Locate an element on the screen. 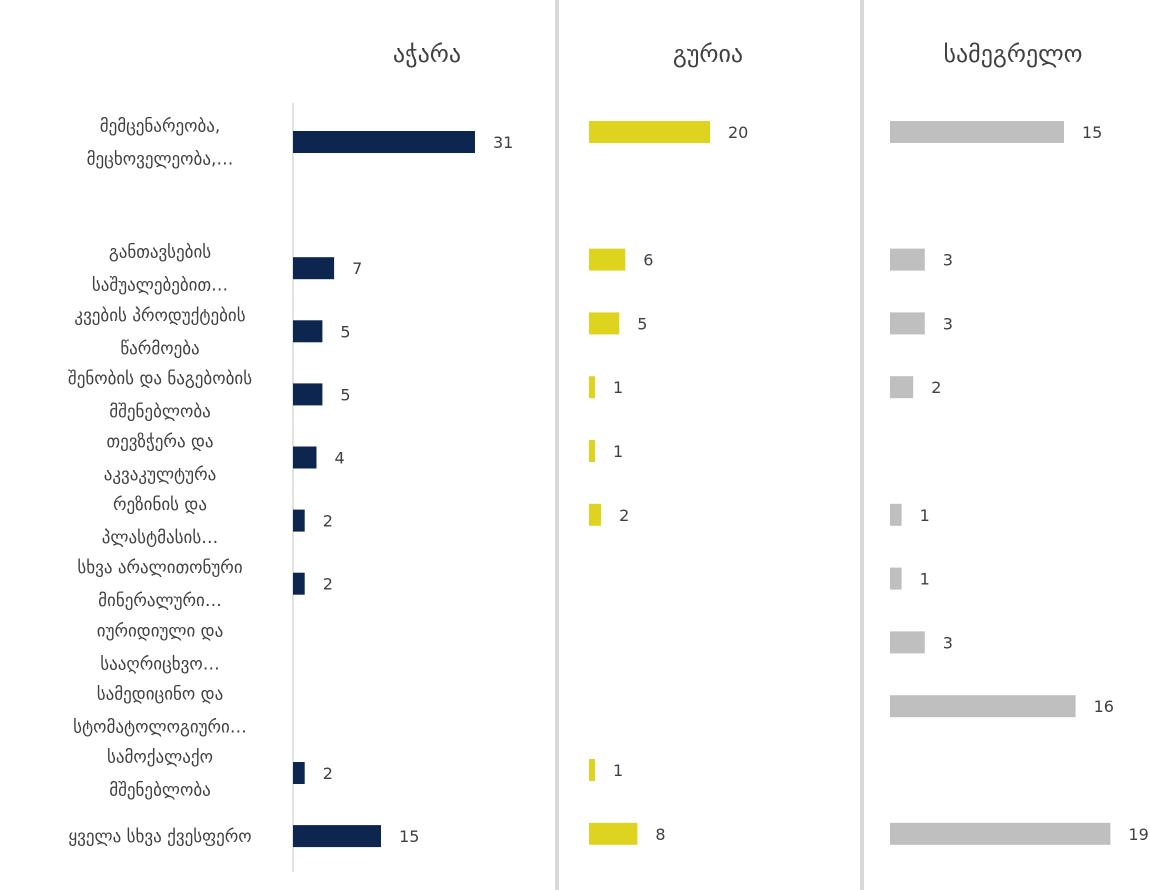 The height and width of the screenshot is (890, 1150). category-label: შენობის და ნაგებობის მშენებლობა is located at coordinates (160, 395).